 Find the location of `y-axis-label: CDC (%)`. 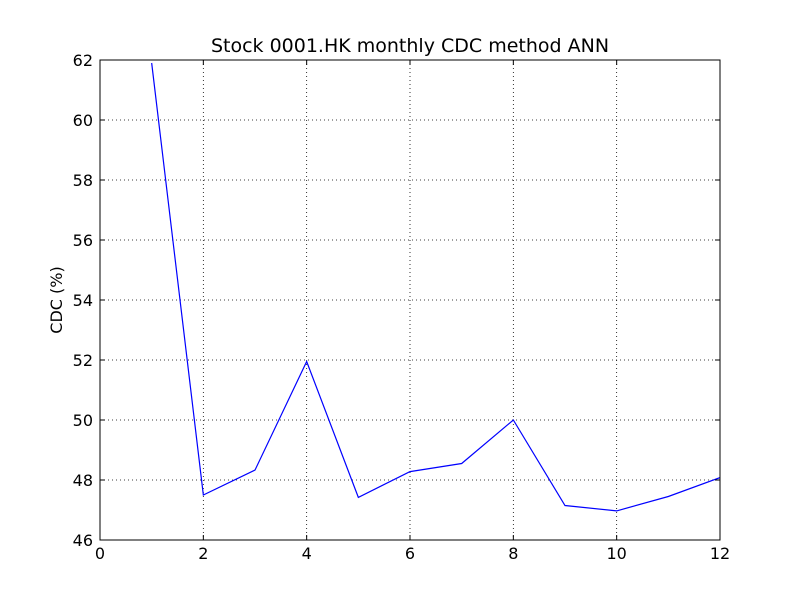

y-axis-label: CDC (%) is located at coordinates (56, 299).